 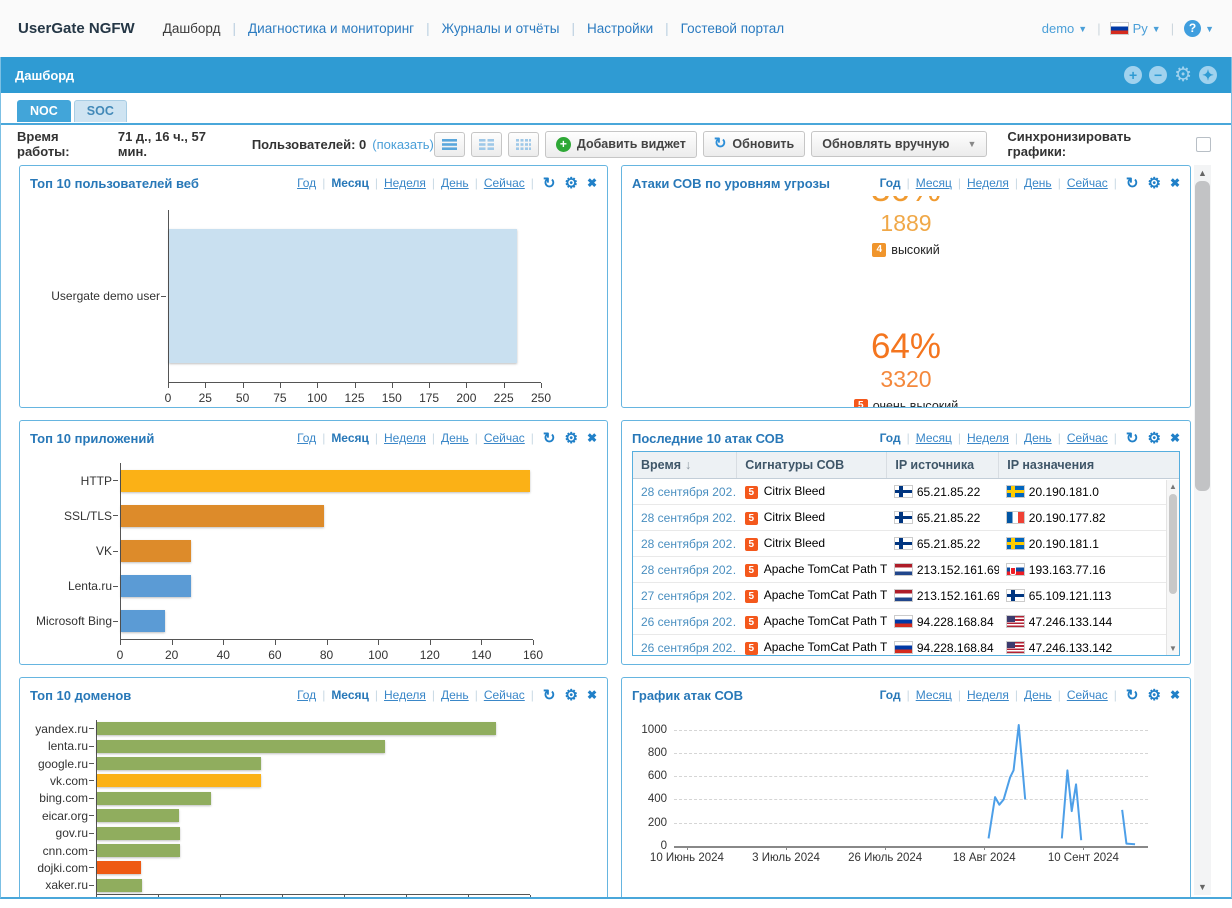 What do you see at coordinates (620, 28) in the screenshot?
I see `nav-item-настройки: Настройки` at bounding box center [620, 28].